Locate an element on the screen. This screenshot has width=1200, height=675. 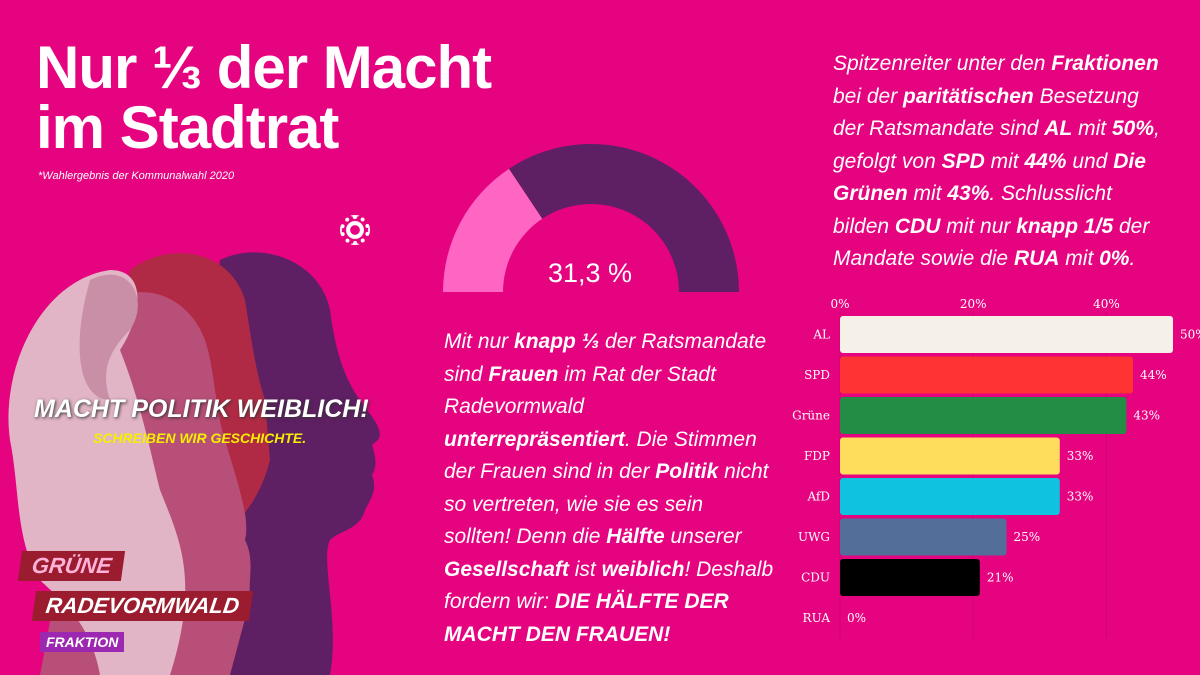
slogan: MACHT POLITIK WEIBLICH! is located at coordinates (201, 409).